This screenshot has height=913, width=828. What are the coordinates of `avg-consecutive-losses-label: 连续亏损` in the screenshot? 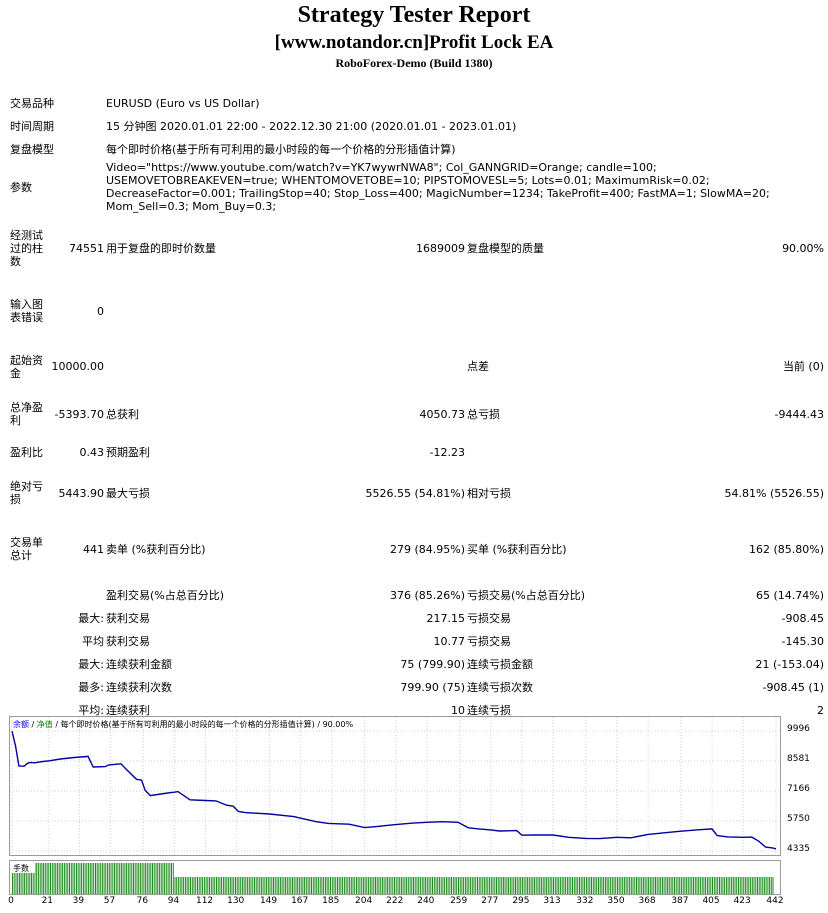 It's located at (489, 710).